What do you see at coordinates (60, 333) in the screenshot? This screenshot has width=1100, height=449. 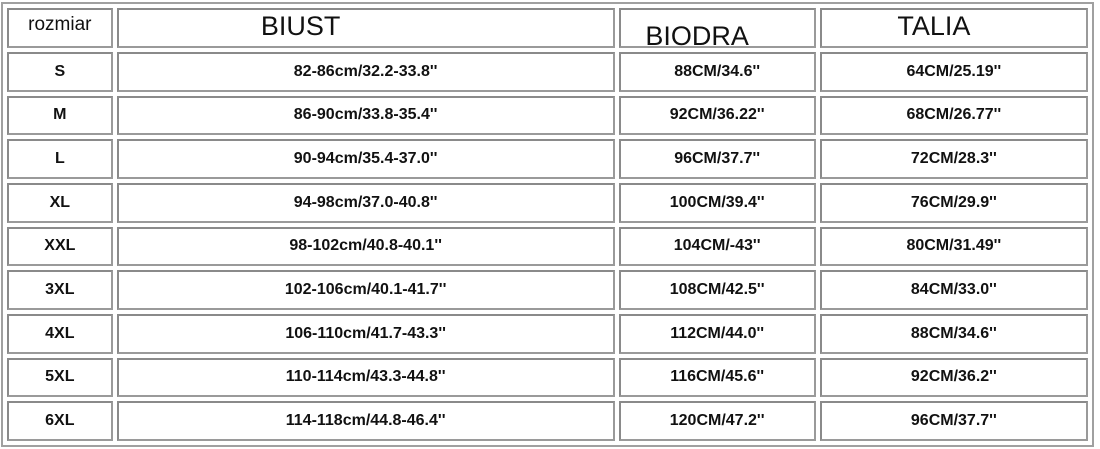 I see `cell-size: 4XL` at bounding box center [60, 333].